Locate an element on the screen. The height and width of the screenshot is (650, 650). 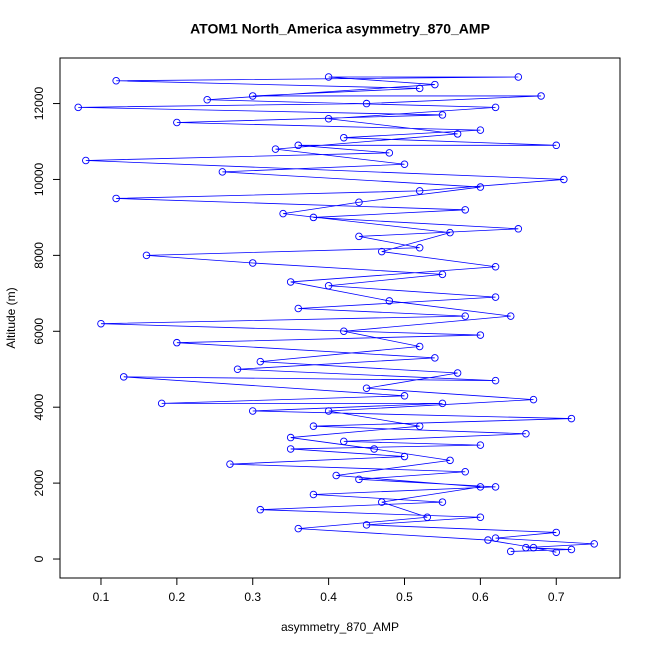
y-tick-label: 4000 is located at coordinates (39, 407).